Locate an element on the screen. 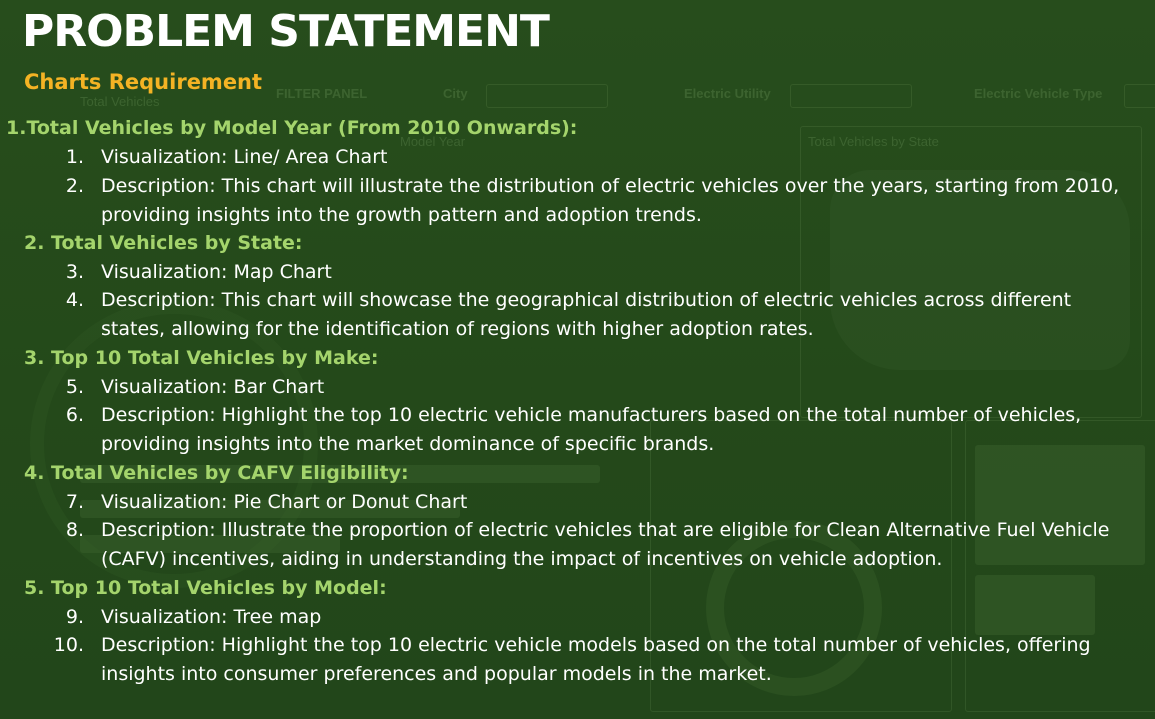  section-heading-state: 2. Total Vehicles by State: is located at coordinates (163, 243).